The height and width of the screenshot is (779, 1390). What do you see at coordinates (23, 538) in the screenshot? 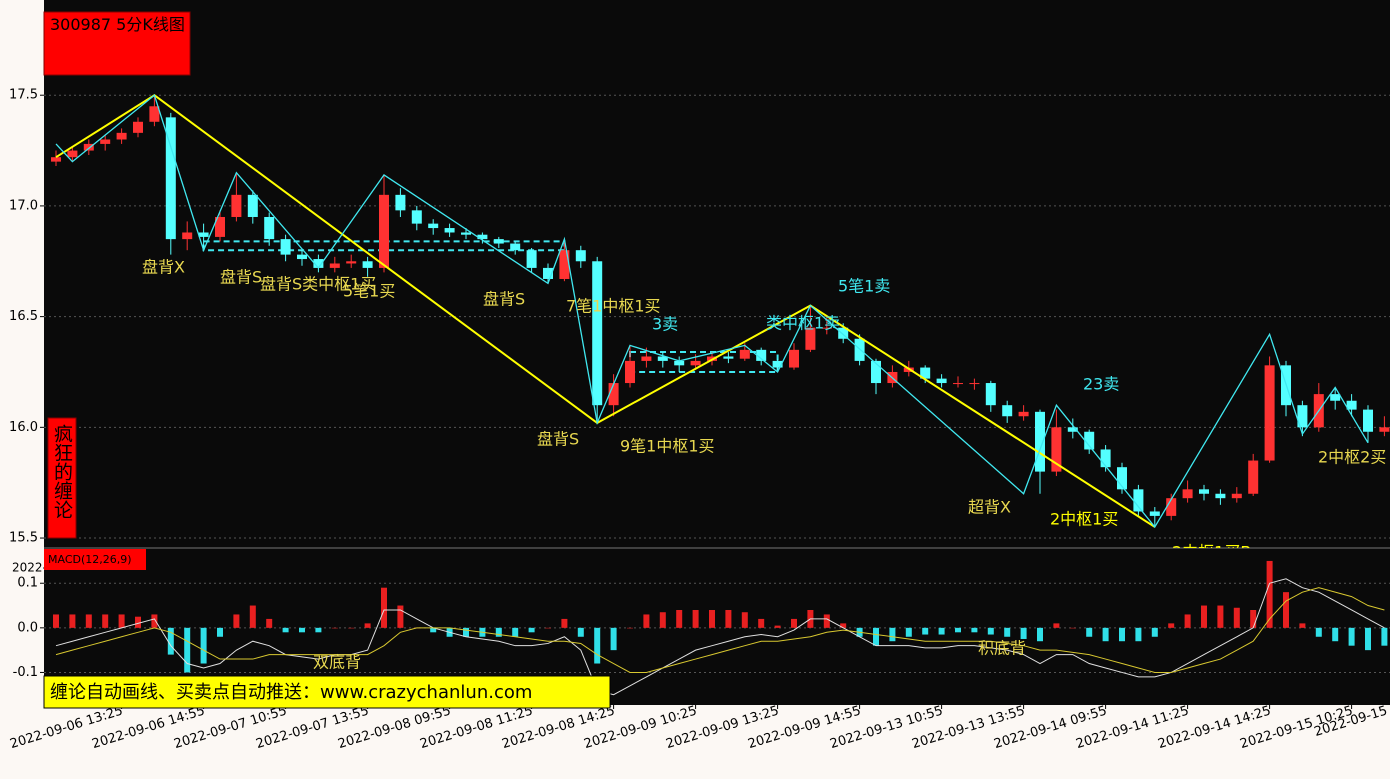
I see `y-tick-label: 15.5` at bounding box center [23, 538].